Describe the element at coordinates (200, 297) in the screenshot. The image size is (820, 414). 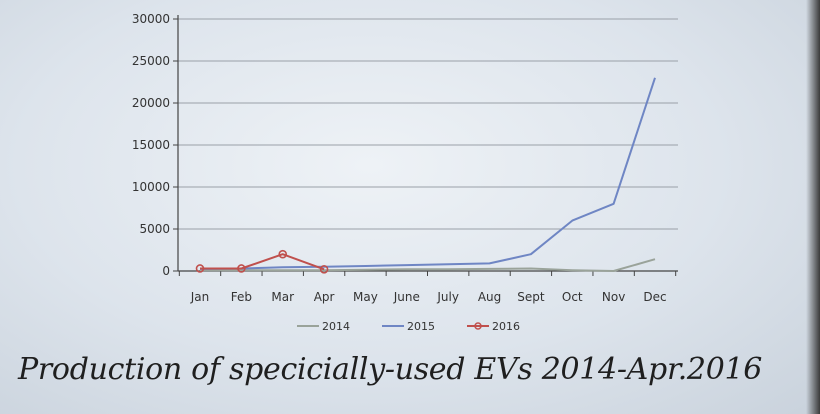
I see `x-tick-label: Jan` at that location.